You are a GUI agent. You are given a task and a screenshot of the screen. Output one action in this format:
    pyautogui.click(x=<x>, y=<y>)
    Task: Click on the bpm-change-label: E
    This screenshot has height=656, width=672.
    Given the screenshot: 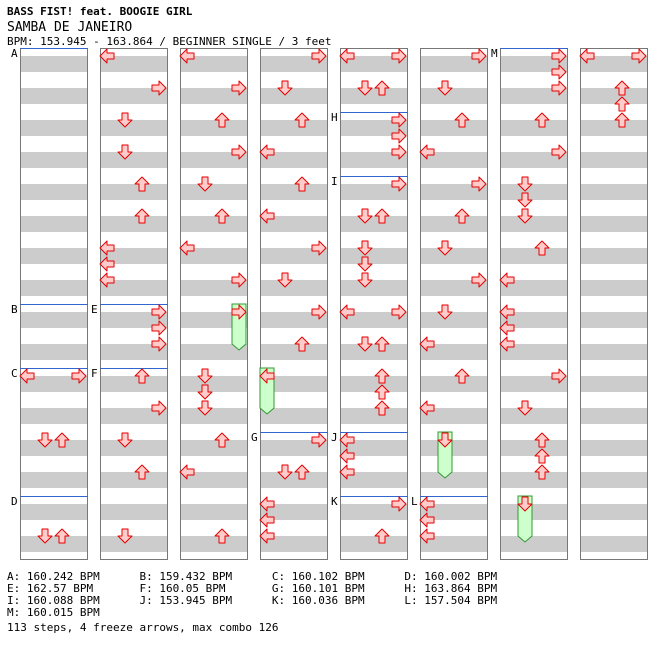 What is the action you would take?
    pyautogui.click(x=94, y=309)
    